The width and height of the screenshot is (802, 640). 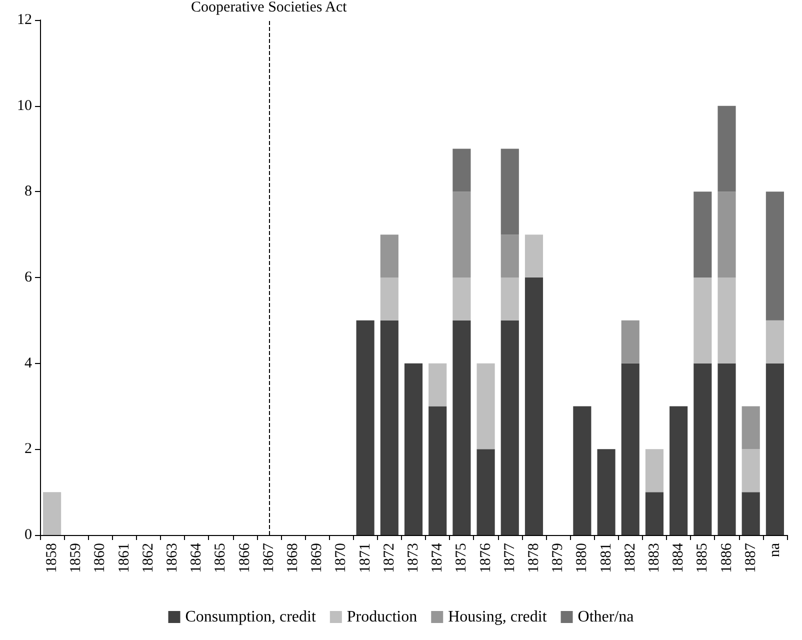 What do you see at coordinates (24, 106) in the screenshot?
I see `y-tick-label: 10` at bounding box center [24, 106].